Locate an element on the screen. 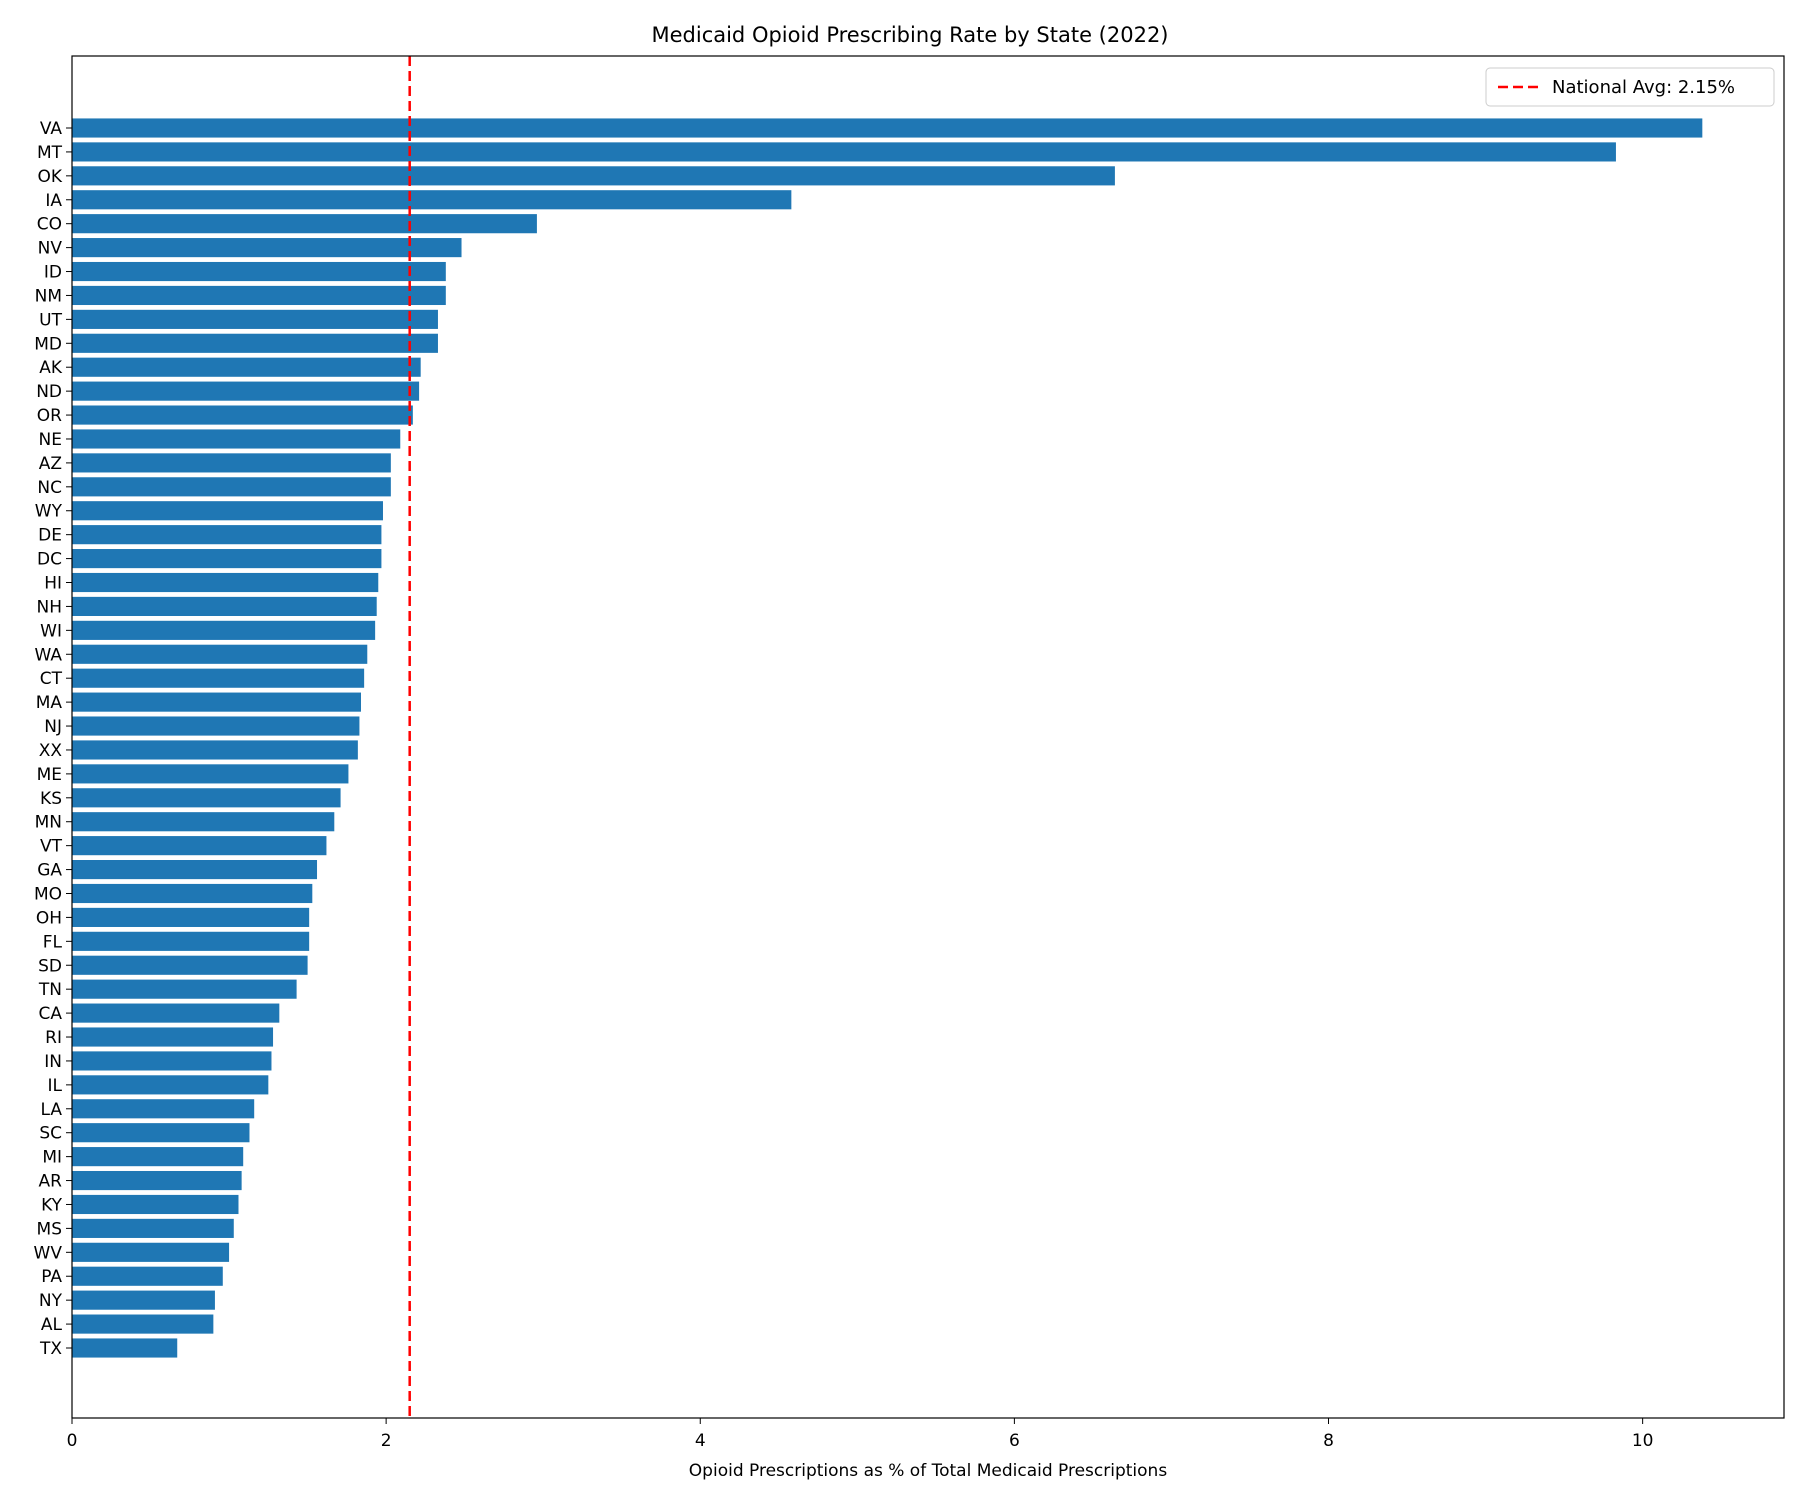  bar-fl is located at coordinates (191, 941).